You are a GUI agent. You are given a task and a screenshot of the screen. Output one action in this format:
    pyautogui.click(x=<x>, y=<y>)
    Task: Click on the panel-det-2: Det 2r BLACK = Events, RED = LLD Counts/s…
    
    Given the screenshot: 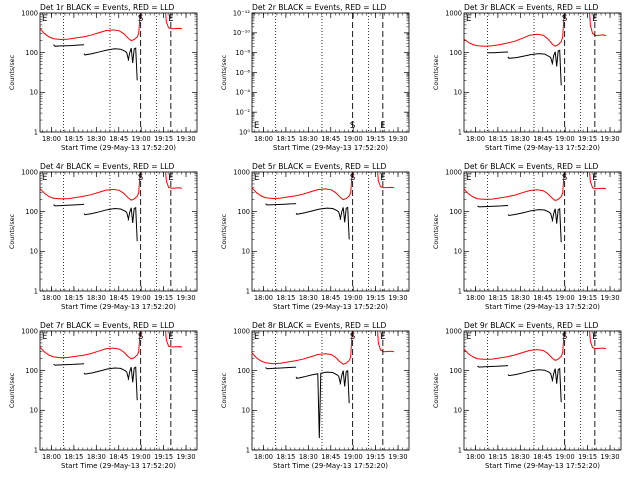 What is the action you would take?
    pyautogui.click(x=315, y=77)
    